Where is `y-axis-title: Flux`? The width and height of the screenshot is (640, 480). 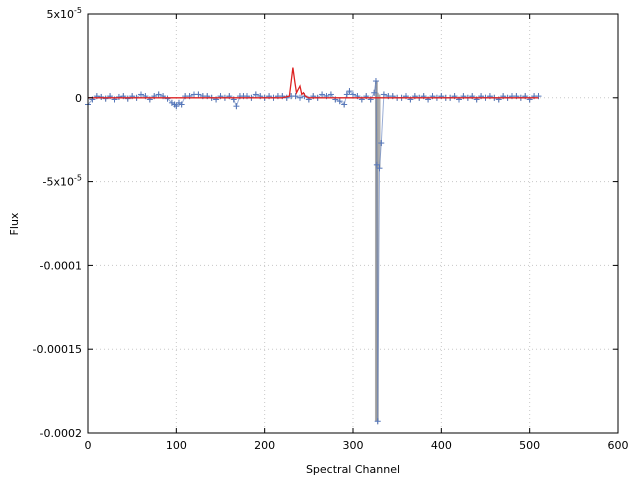 y-axis-title: Flux is located at coordinates (14, 223).